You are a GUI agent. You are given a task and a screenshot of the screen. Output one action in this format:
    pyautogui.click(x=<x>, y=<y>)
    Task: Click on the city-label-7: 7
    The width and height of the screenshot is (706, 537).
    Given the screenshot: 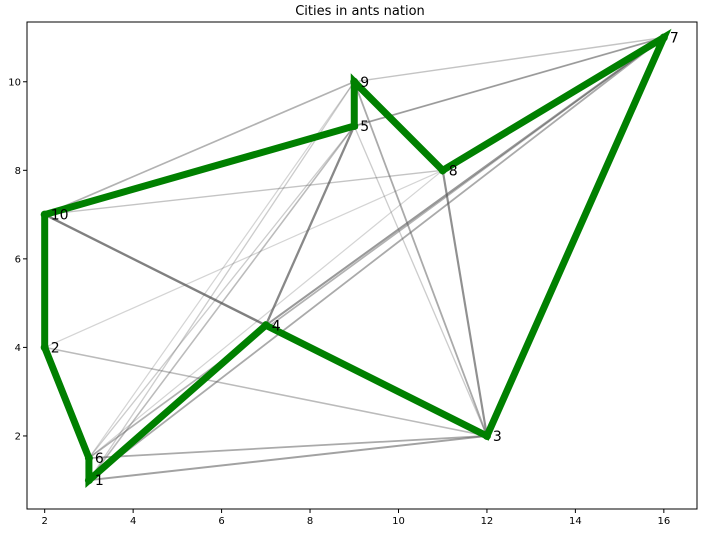 What is the action you would take?
    pyautogui.click(x=674, y=38)
    